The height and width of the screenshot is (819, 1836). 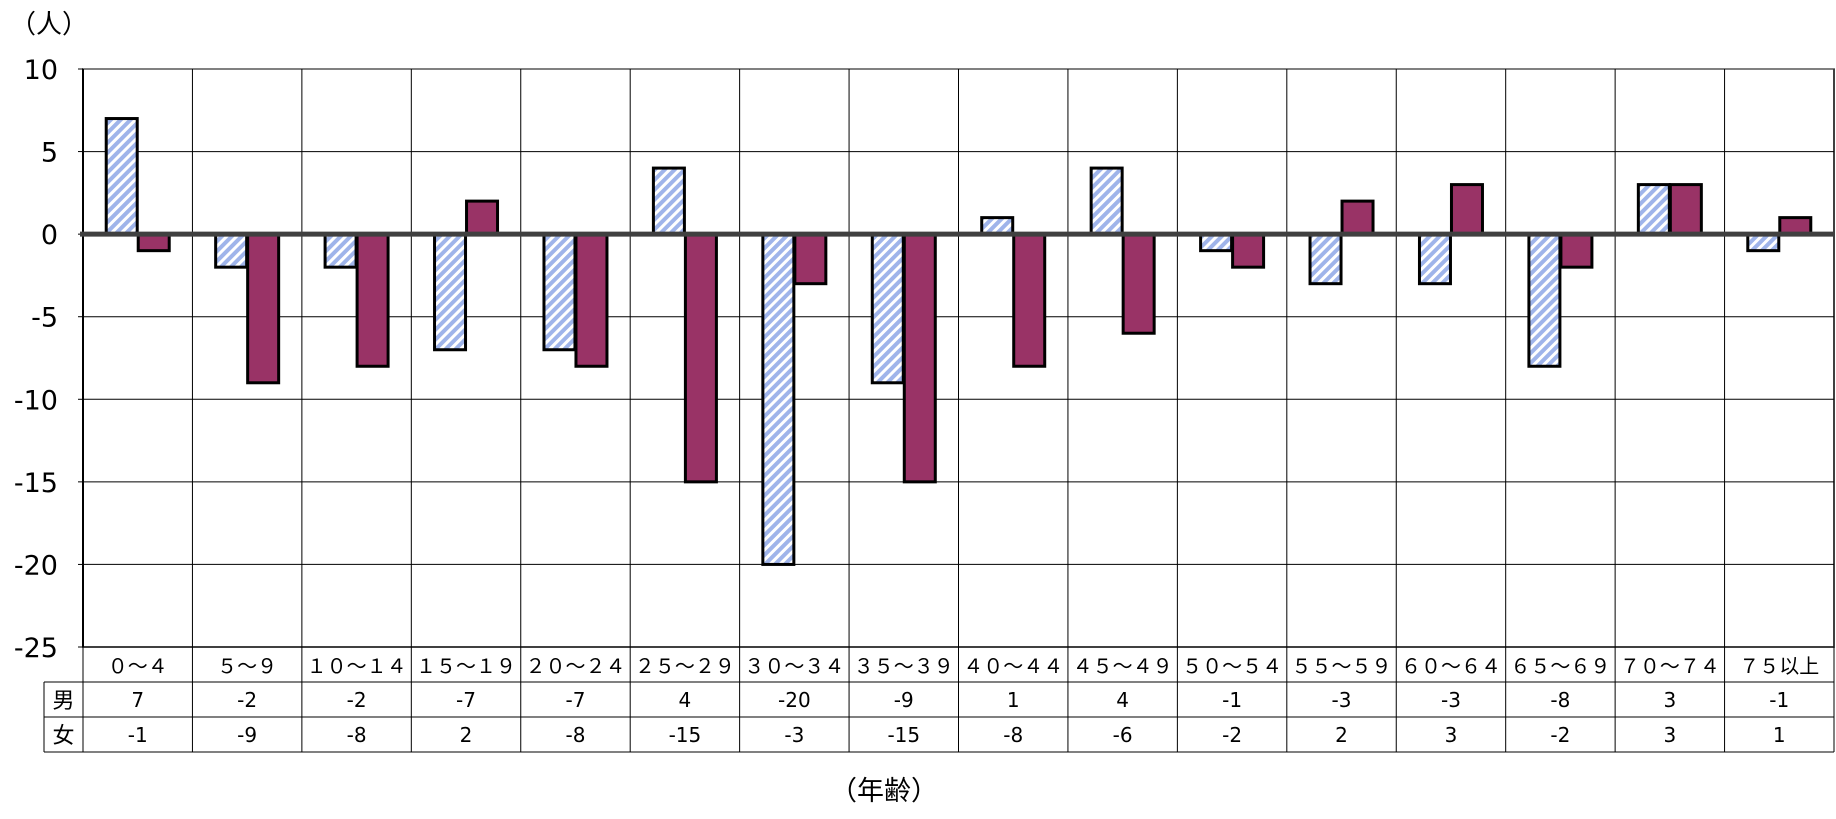 I want to click on data-label: 7, so click(x=137, y=700).